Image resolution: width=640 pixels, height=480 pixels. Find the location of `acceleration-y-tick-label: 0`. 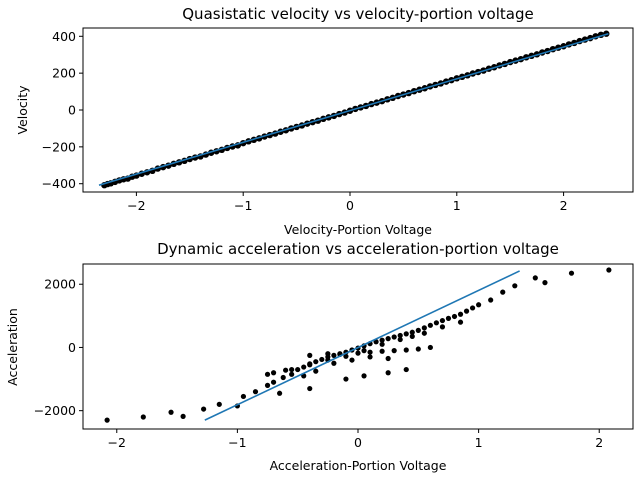

acceleration-y-tick-label: 0 is located at coordinates (72, 347).